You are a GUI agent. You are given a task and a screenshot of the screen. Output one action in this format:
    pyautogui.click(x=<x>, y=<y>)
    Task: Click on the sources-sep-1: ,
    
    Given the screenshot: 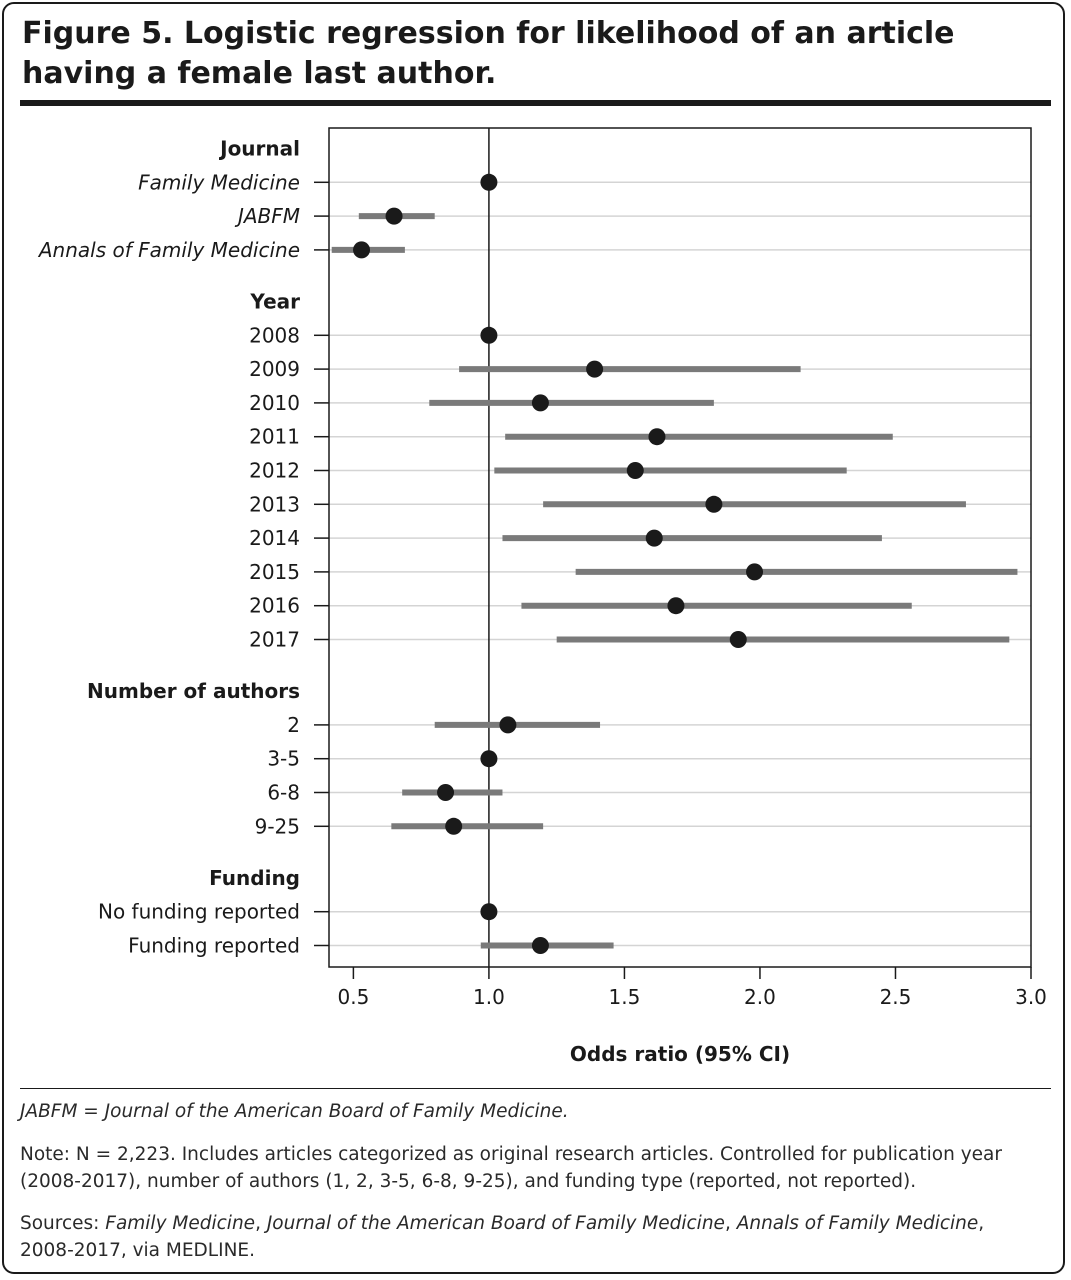 What is the action you would take?
    pyautogui.click(x=261, y=1223)
    